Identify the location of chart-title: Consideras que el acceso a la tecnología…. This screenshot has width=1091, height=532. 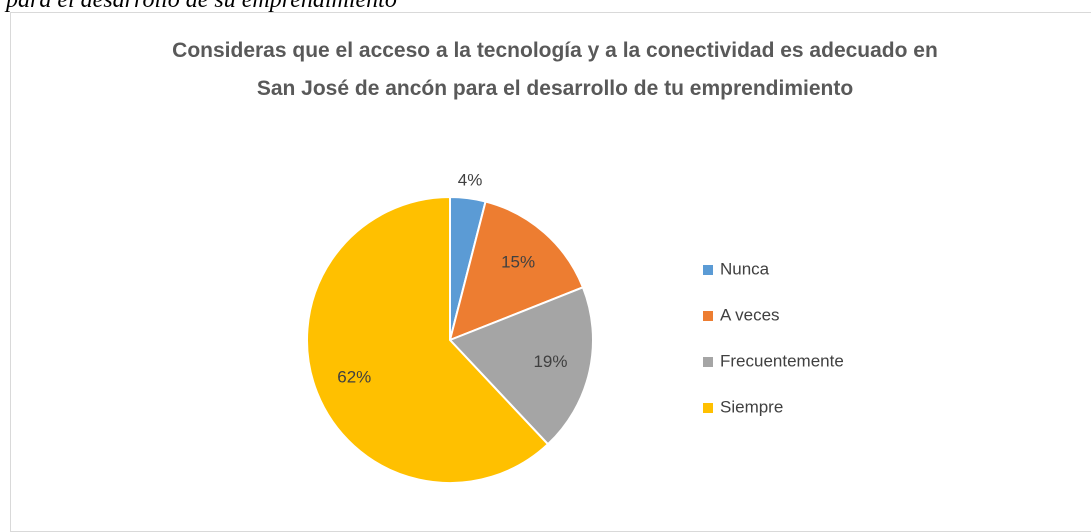
(555, 69).